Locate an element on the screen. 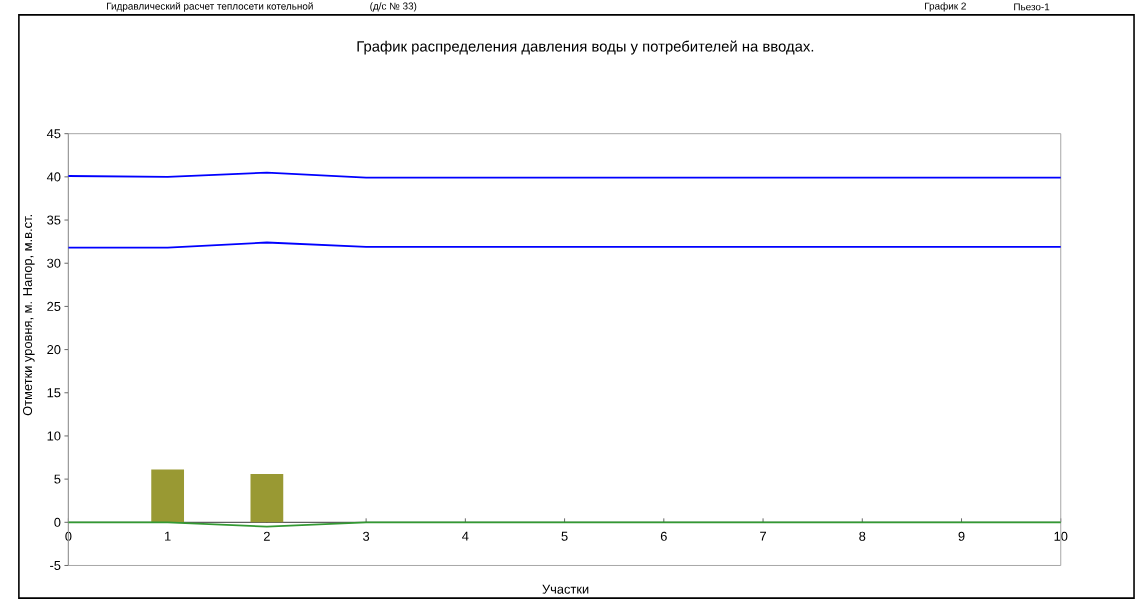  y-tick-label: 0 is located at coordinates (57, 522).